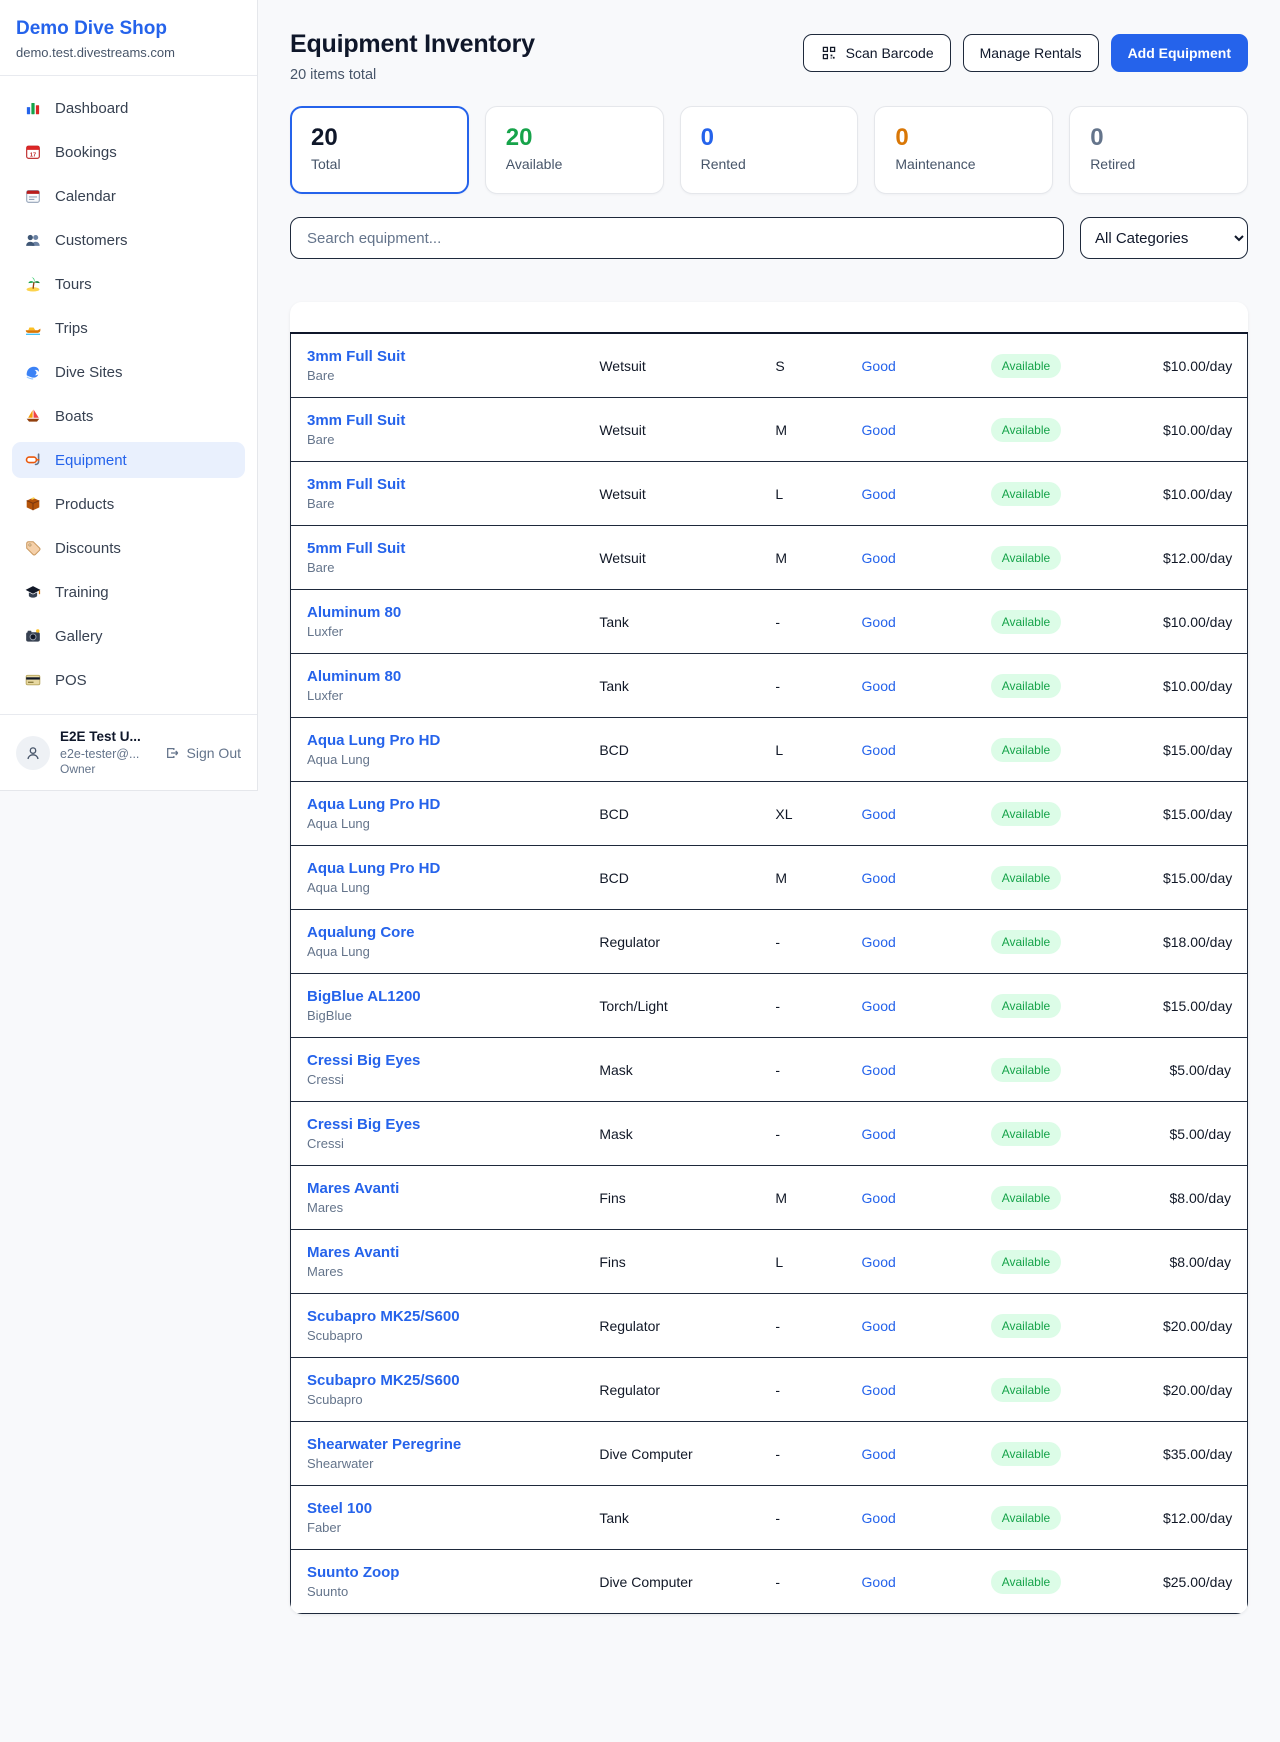 This screenshot has height=1742, width=1280. What do you see at coordinates (384, 1444) in the screenshot?
I see `item-name-link: Shearwater Peregrine` at bounding box center [384, 1444].